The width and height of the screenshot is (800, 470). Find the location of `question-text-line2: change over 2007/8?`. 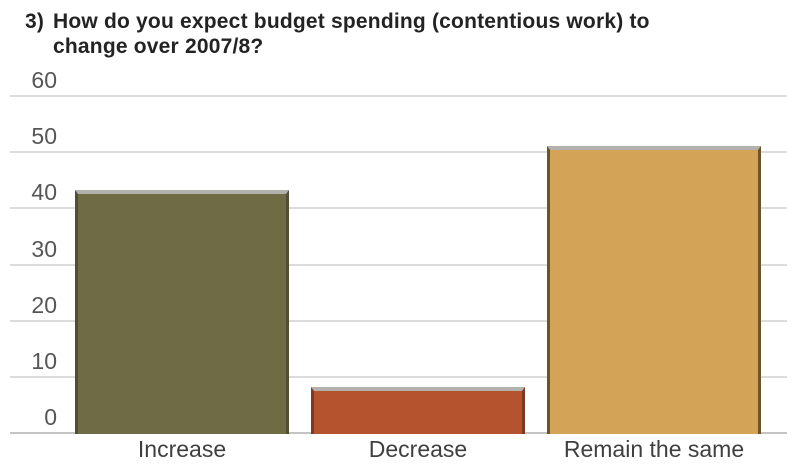

question-text-line2: change over 2007/8? is located at coordinates (158, 46).